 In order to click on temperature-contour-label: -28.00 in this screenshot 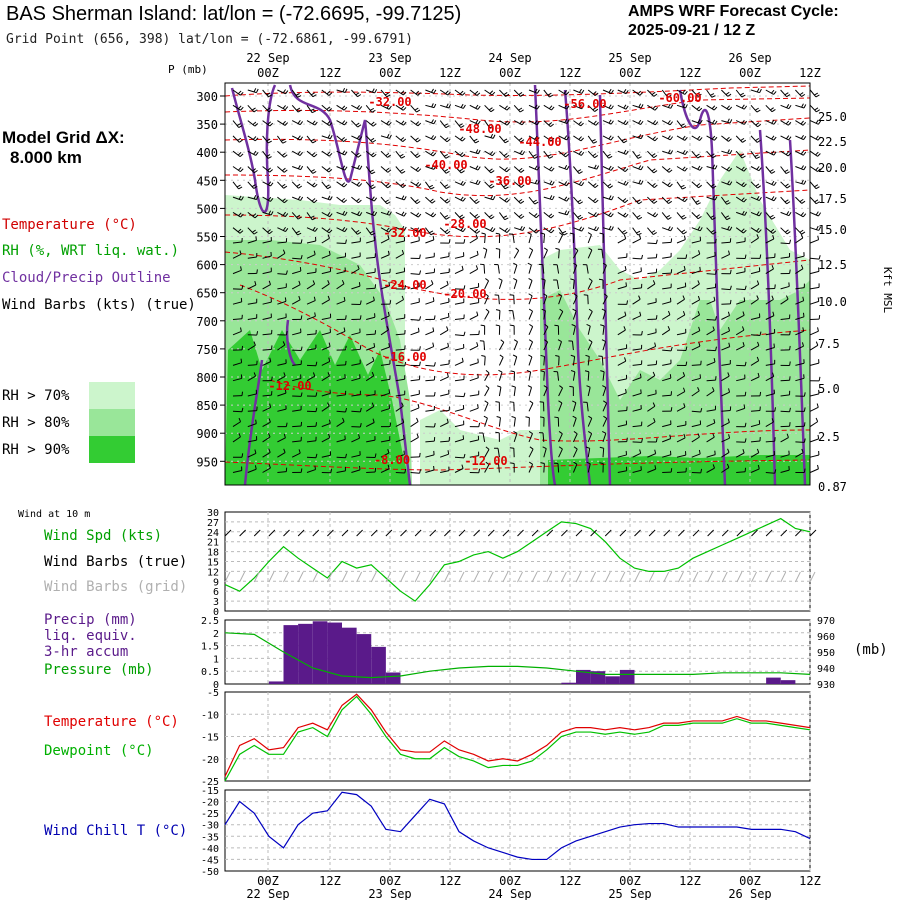, I will do `click(464, 224)`.